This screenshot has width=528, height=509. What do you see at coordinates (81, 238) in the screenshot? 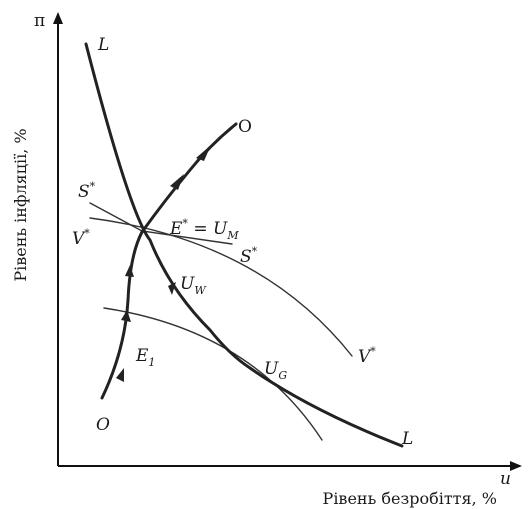
I see `label-v-left: V*` at bounding box center [81, 238].